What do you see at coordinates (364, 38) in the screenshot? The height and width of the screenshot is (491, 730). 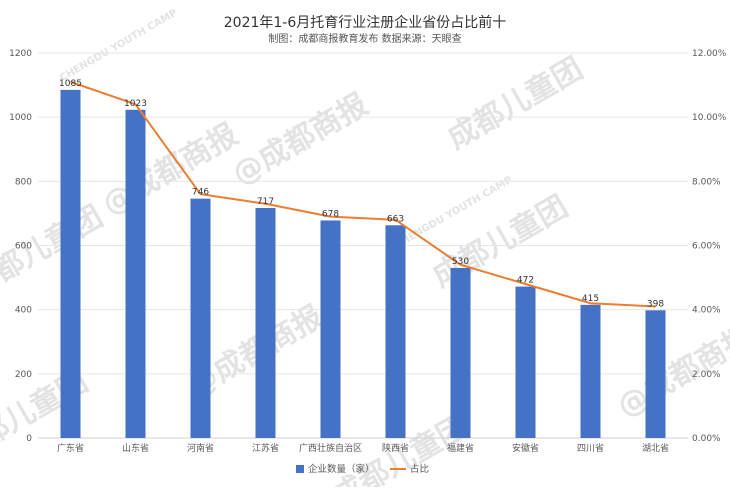 I see `chart-subtitle: 制图：成都商报教育发布 数据来源：天眼查` at bounding box center [364, 38].